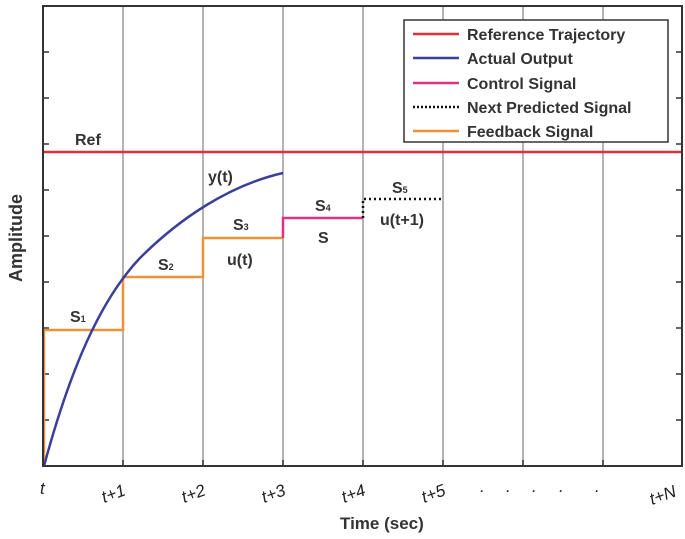 This screenshot has width=685, height=539. What do you see at coordinates (43, 488) in the screenshot?
I see `tick-t: t` at bounding box center [43, 488].